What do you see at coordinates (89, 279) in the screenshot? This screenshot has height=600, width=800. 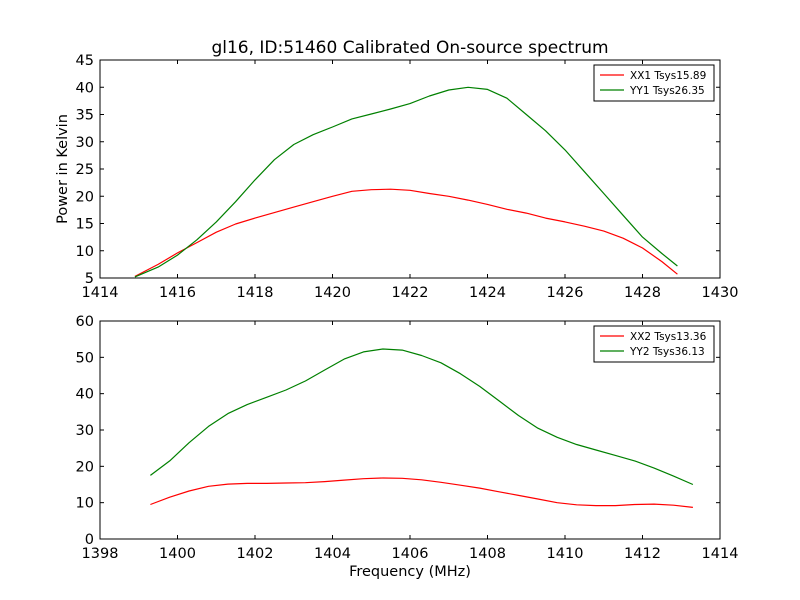 I see `y-tick-label: 5` at bounding box center [89, 279].